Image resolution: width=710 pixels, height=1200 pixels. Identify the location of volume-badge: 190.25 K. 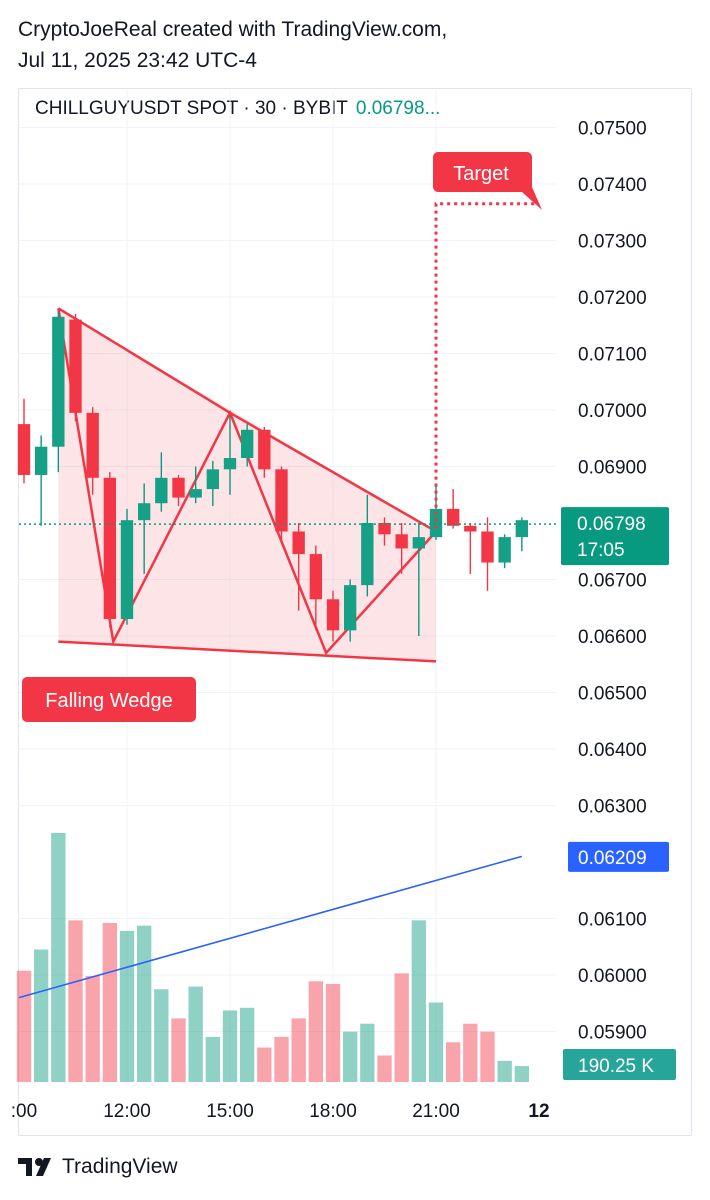
(619, 1064).